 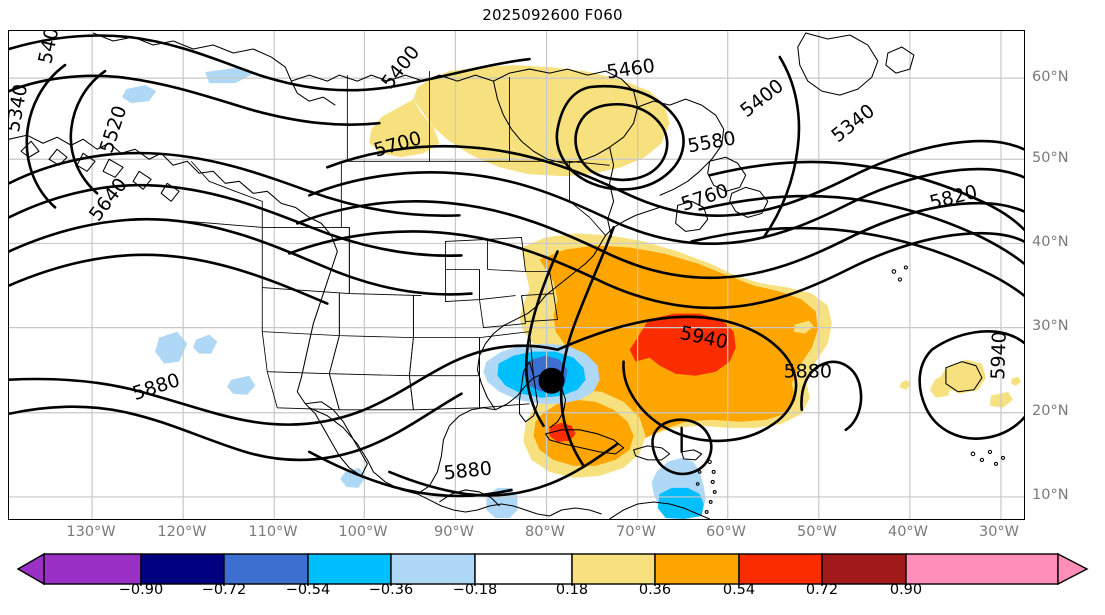 I want to click on x-tick-label: 60°W, so click(x=726, y=532).